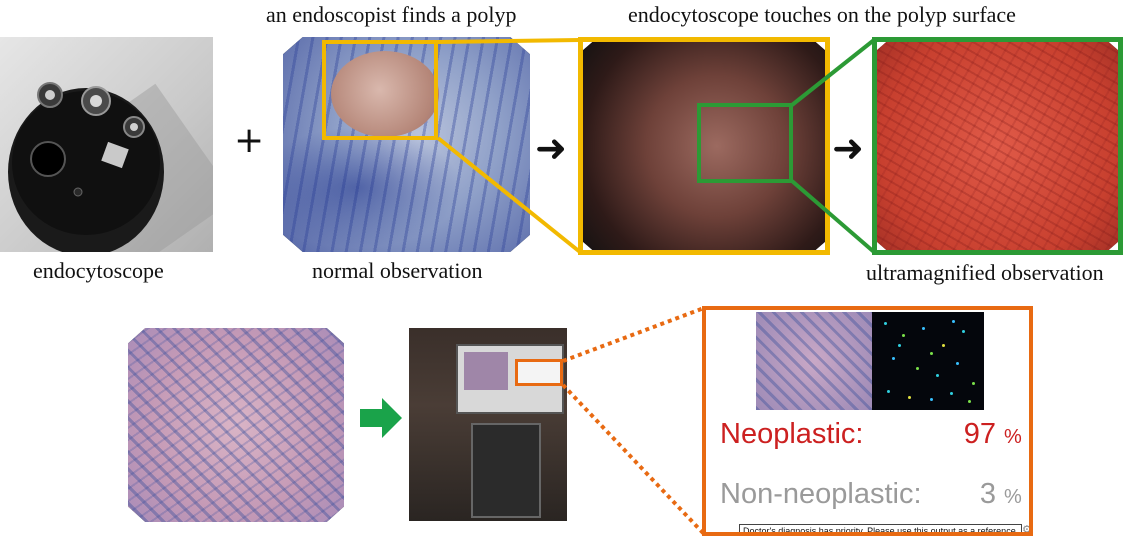 The height and width of the screenshot is (538, 1136). What do you see at coordinates (745, 143) in the screenshot?
I see `surface-zoom-box` at bounding box center [745, 143].